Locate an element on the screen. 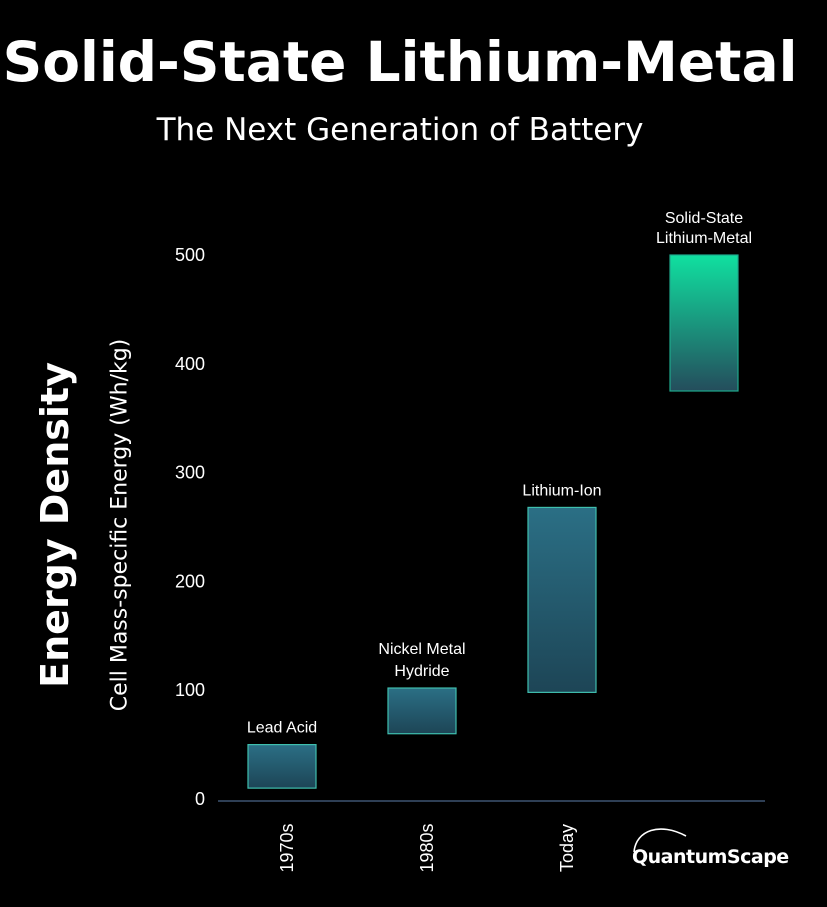 Image resolution: width=827 pixels, height=907 pixels. quantumscape-logo: QuantumScape is located at coordinates (710, 857).